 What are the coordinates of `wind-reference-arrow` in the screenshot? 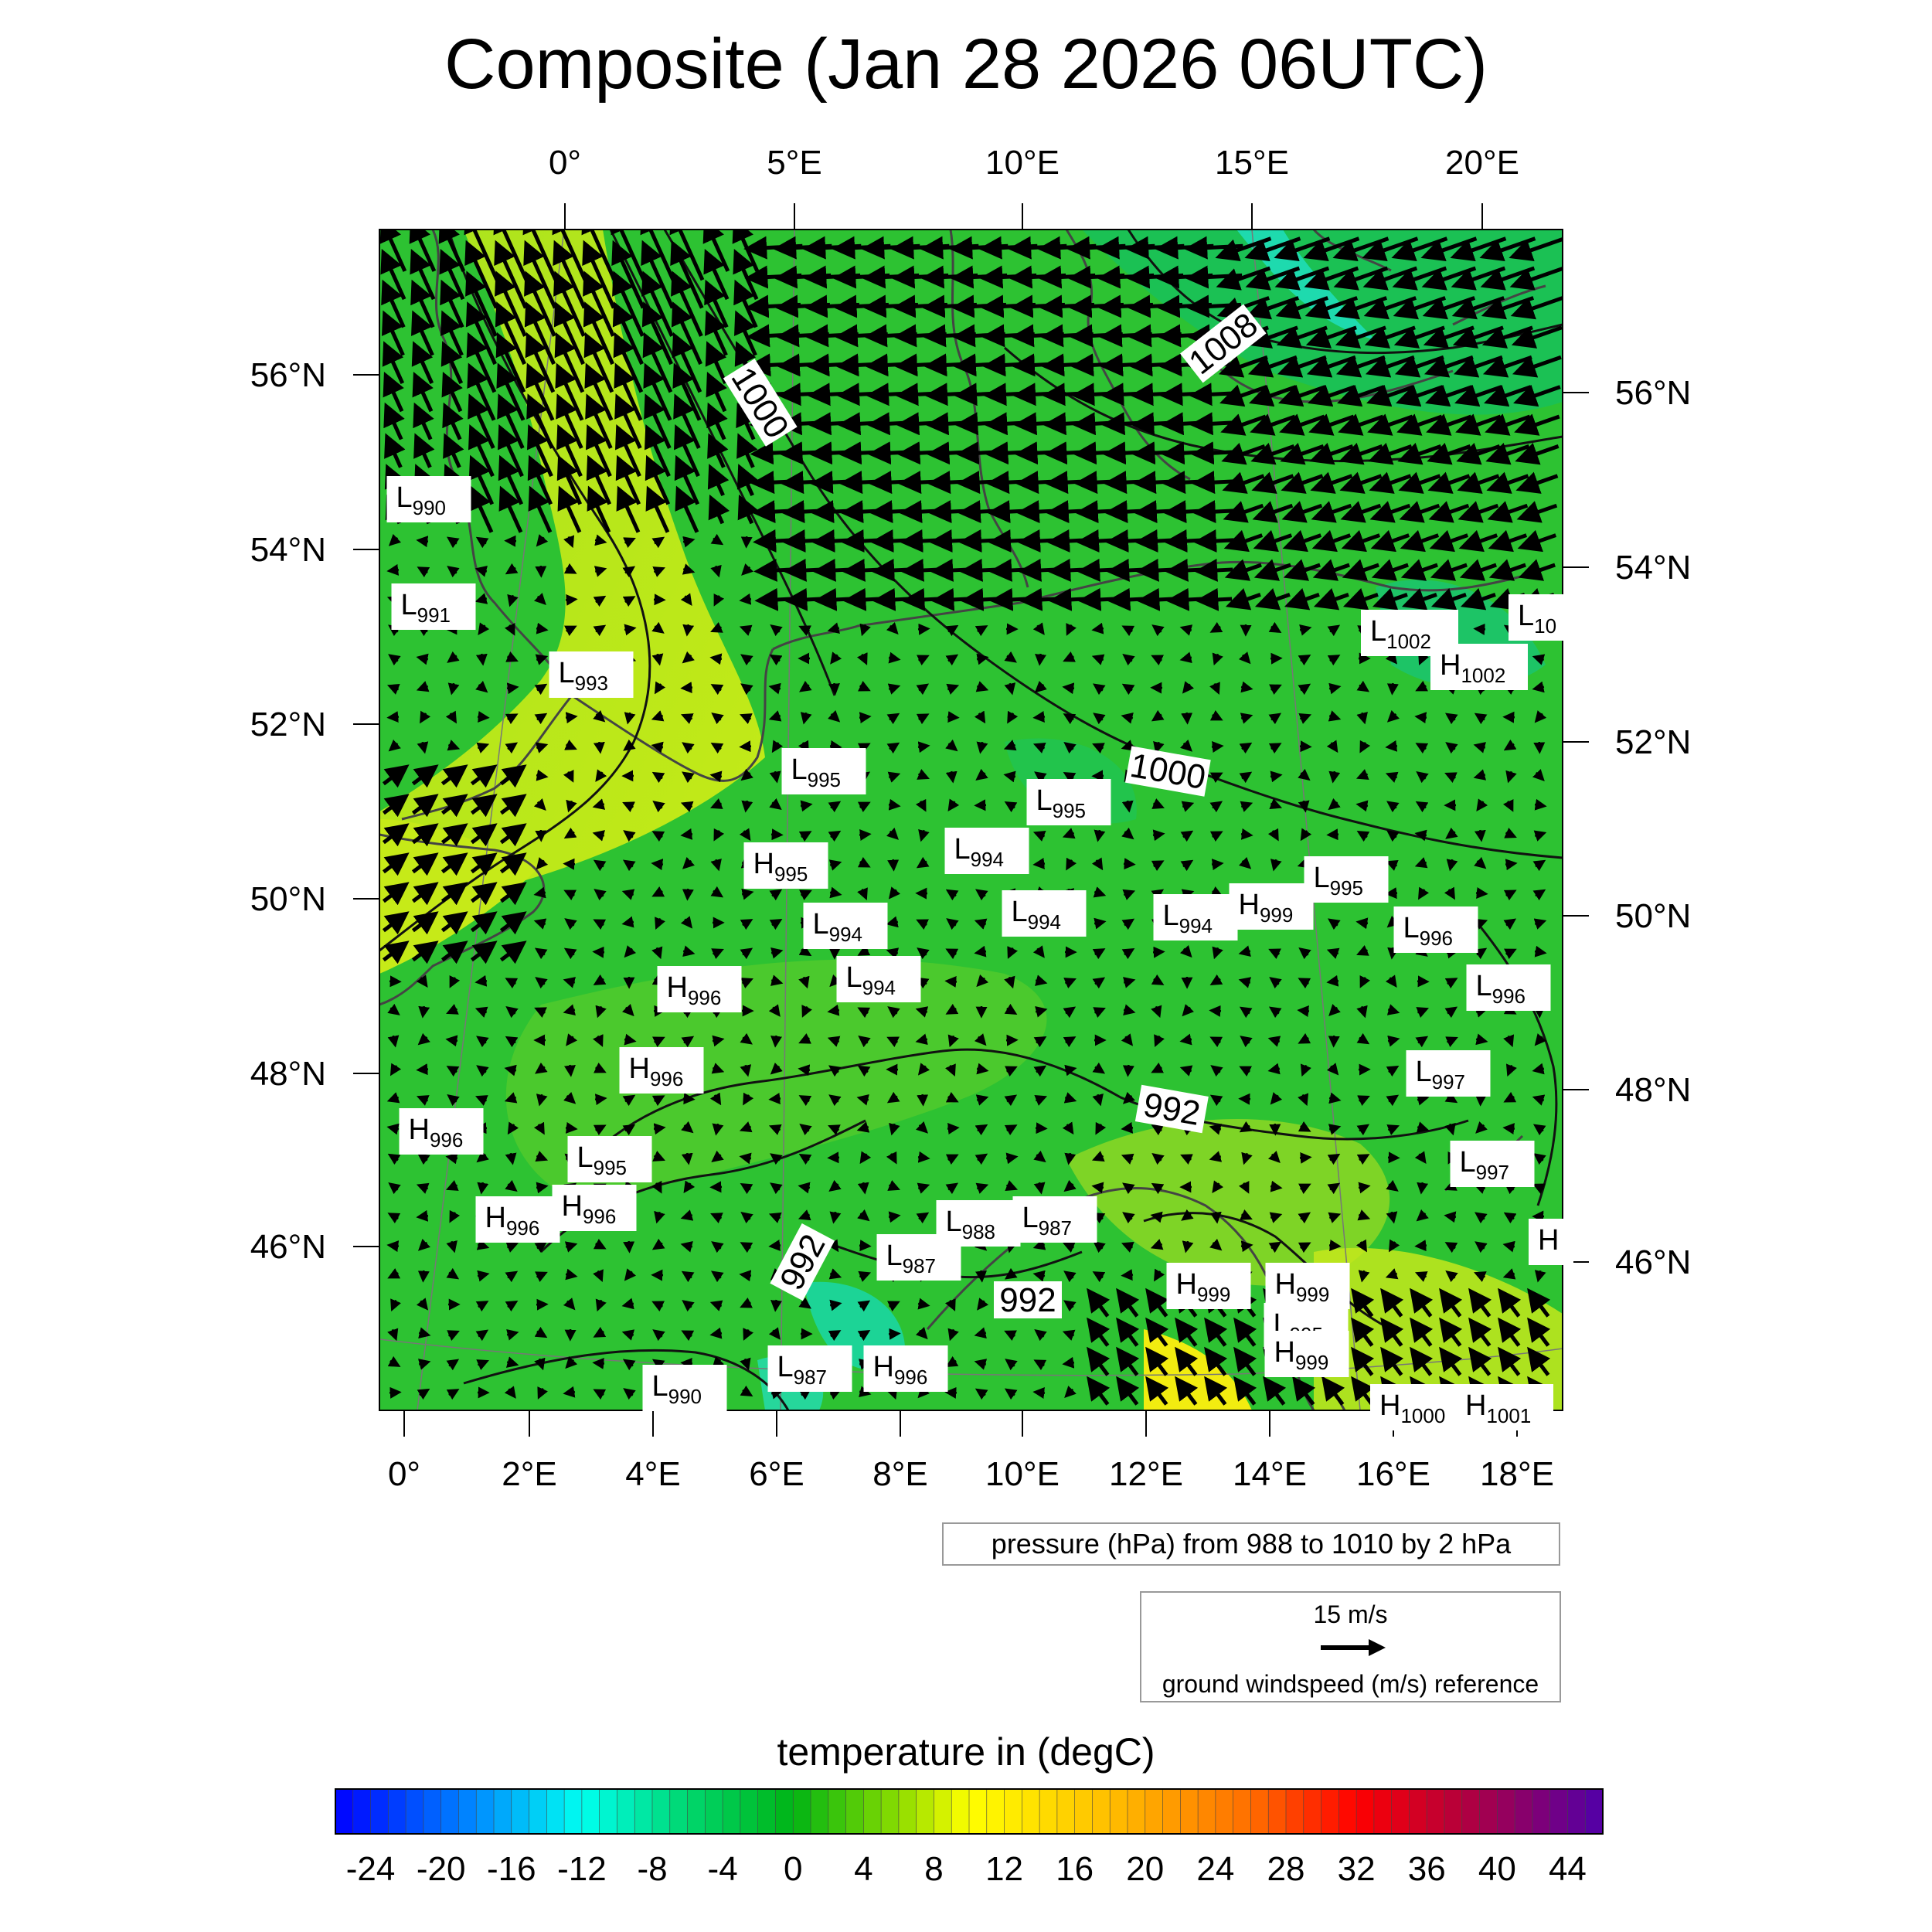 It's located at (1354, 1647).